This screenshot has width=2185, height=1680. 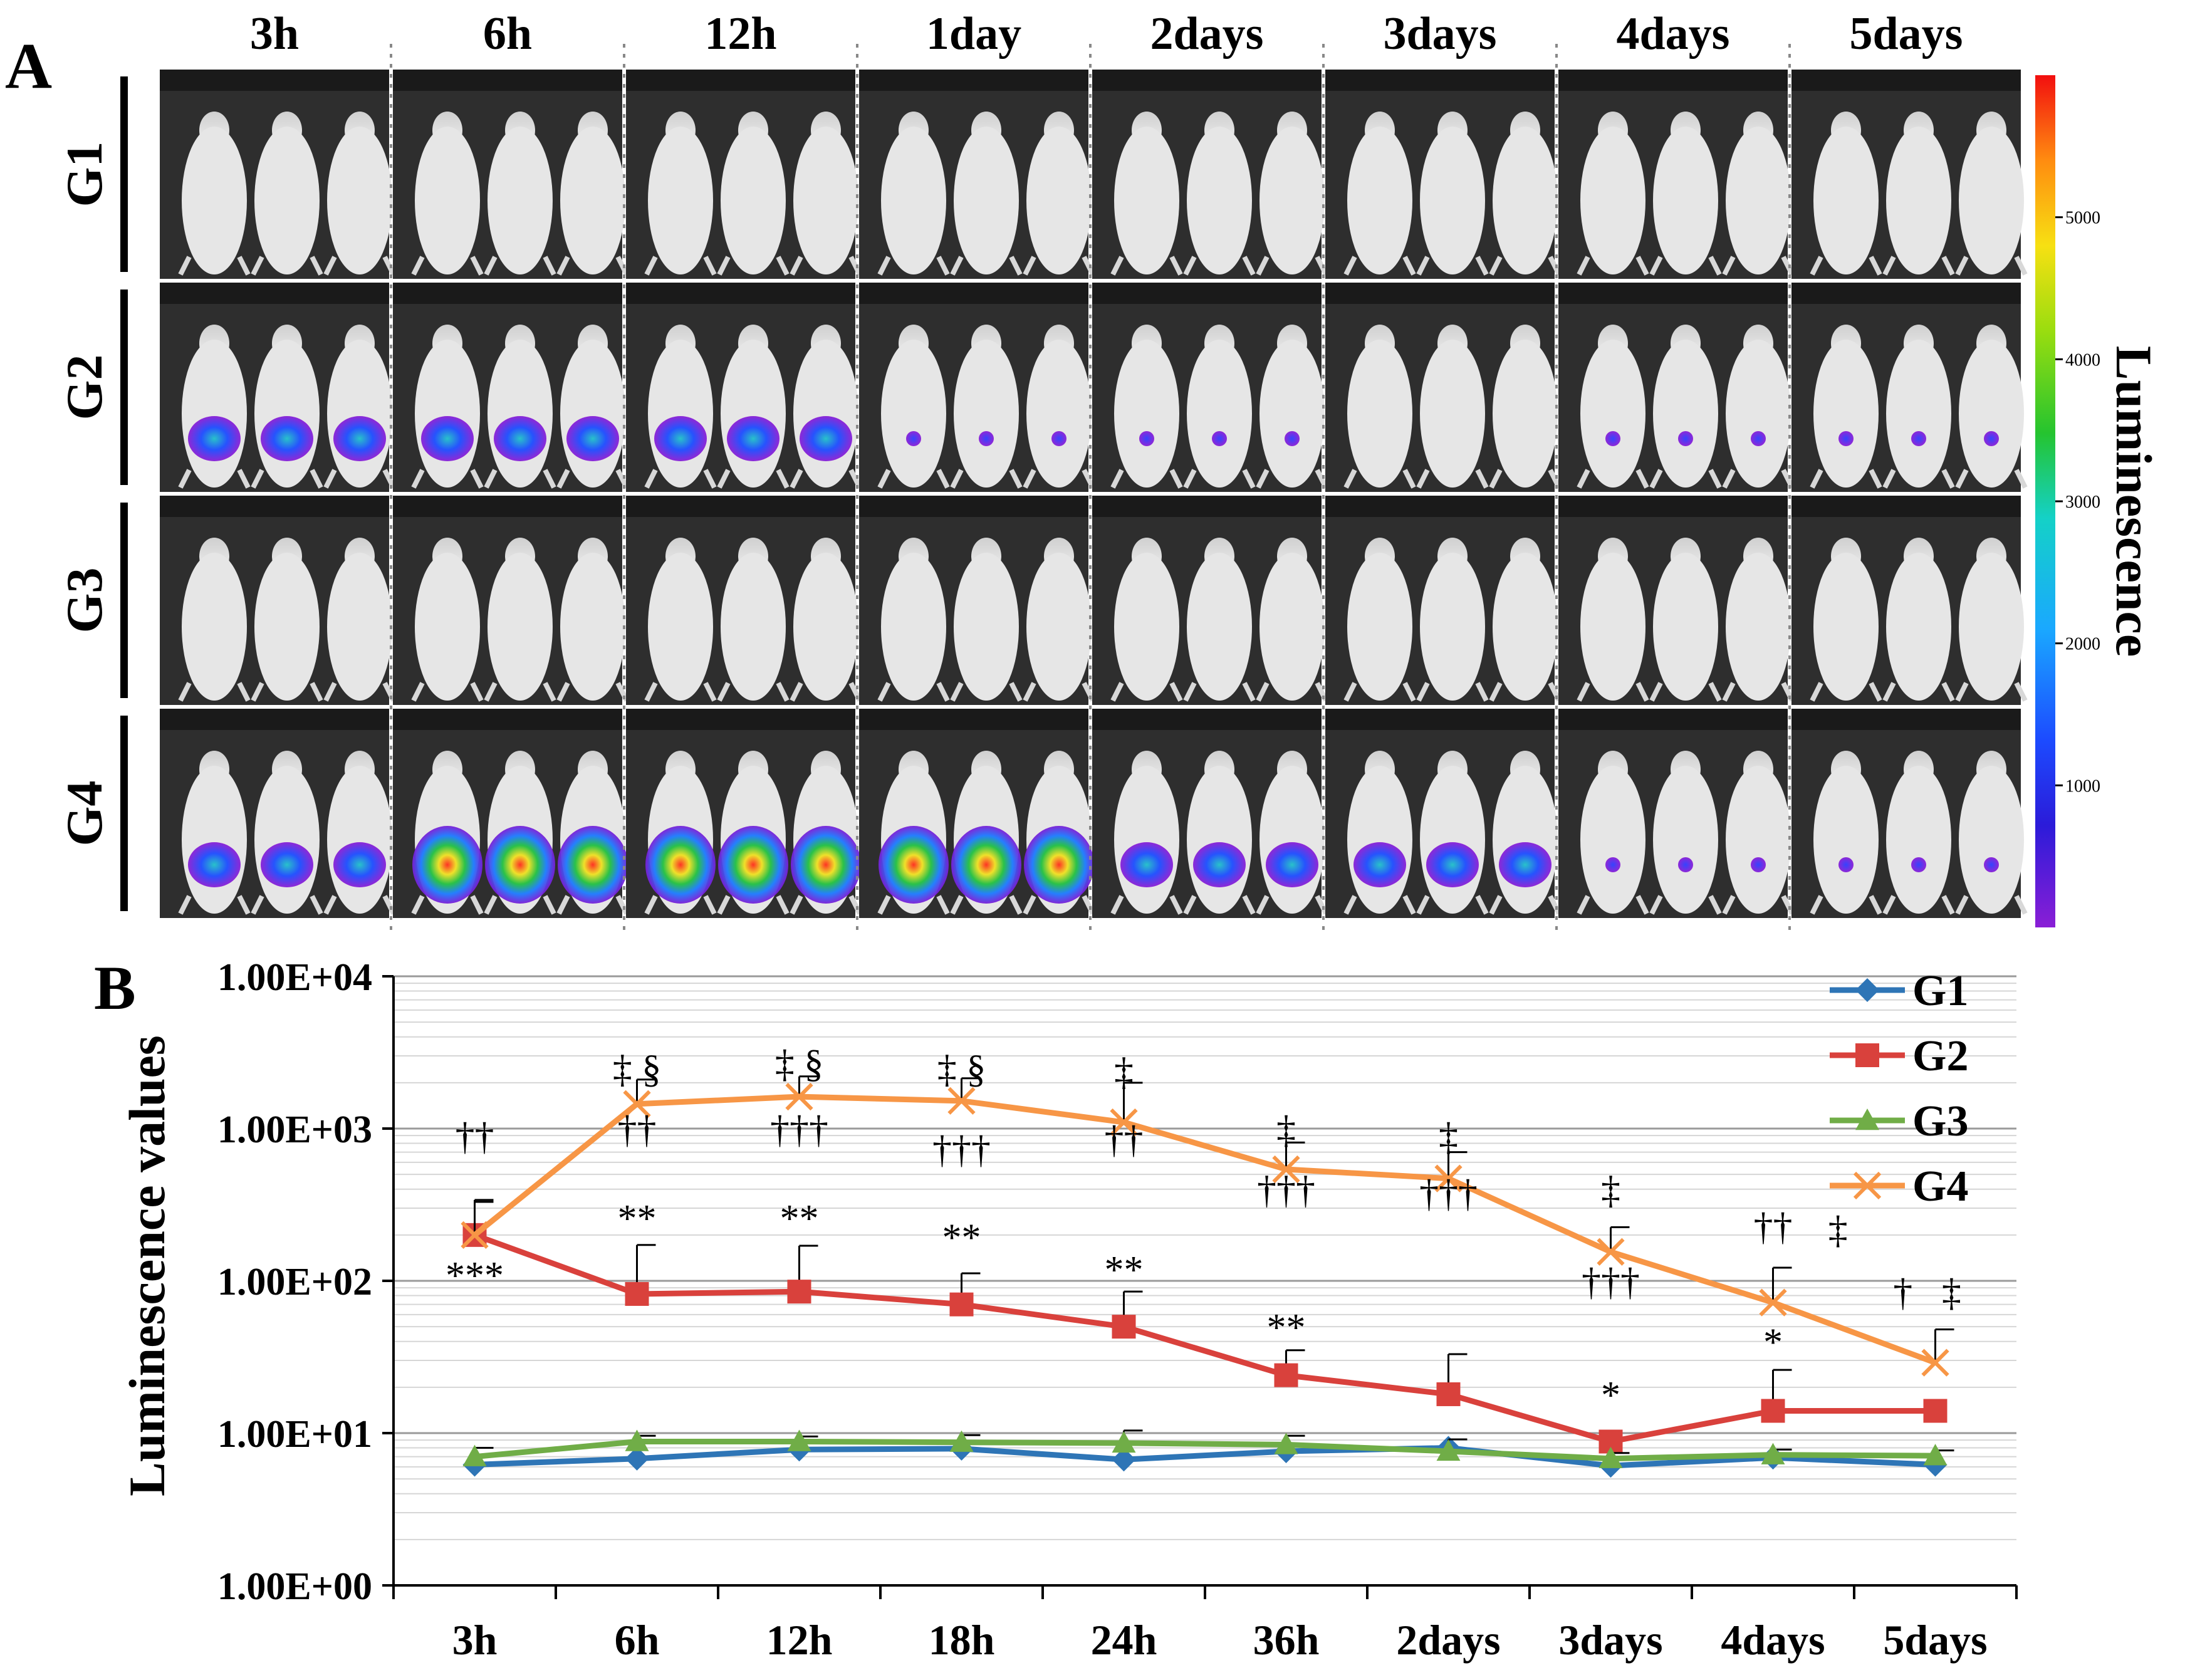 I want to click on y-tick-label: 1.00E+00, so click(x=294, y=1587).